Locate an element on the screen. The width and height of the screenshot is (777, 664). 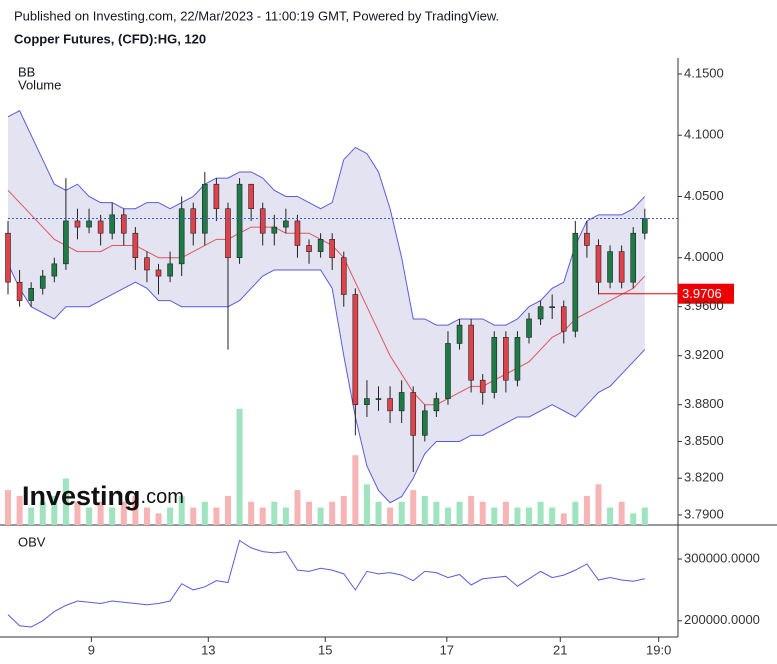
x-tick-label: 17 is located at coordinates (447, 649).